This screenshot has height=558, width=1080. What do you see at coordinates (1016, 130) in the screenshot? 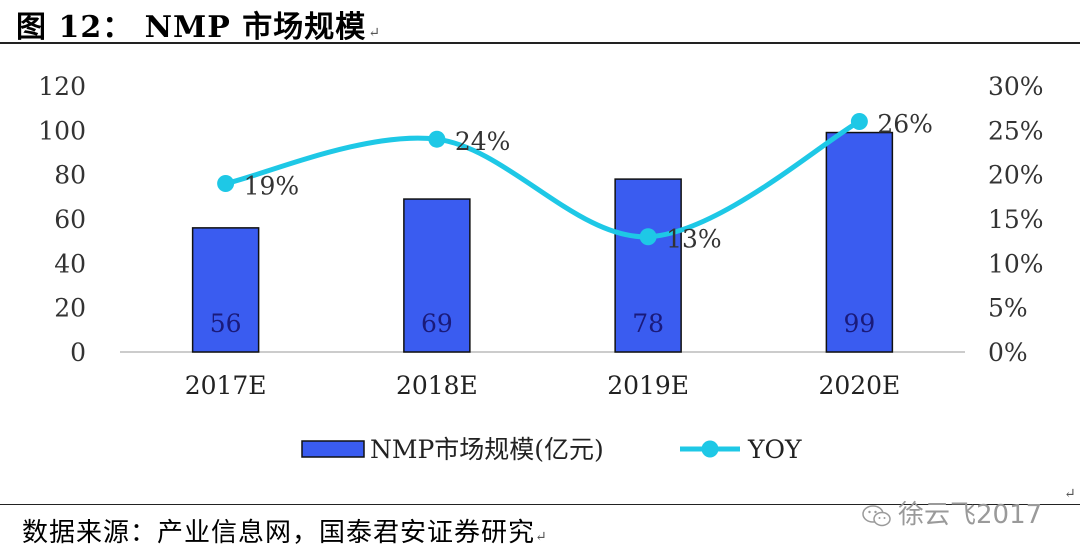
I see `y-right-tick-label: 25%` at bounding box center [1016, 130].